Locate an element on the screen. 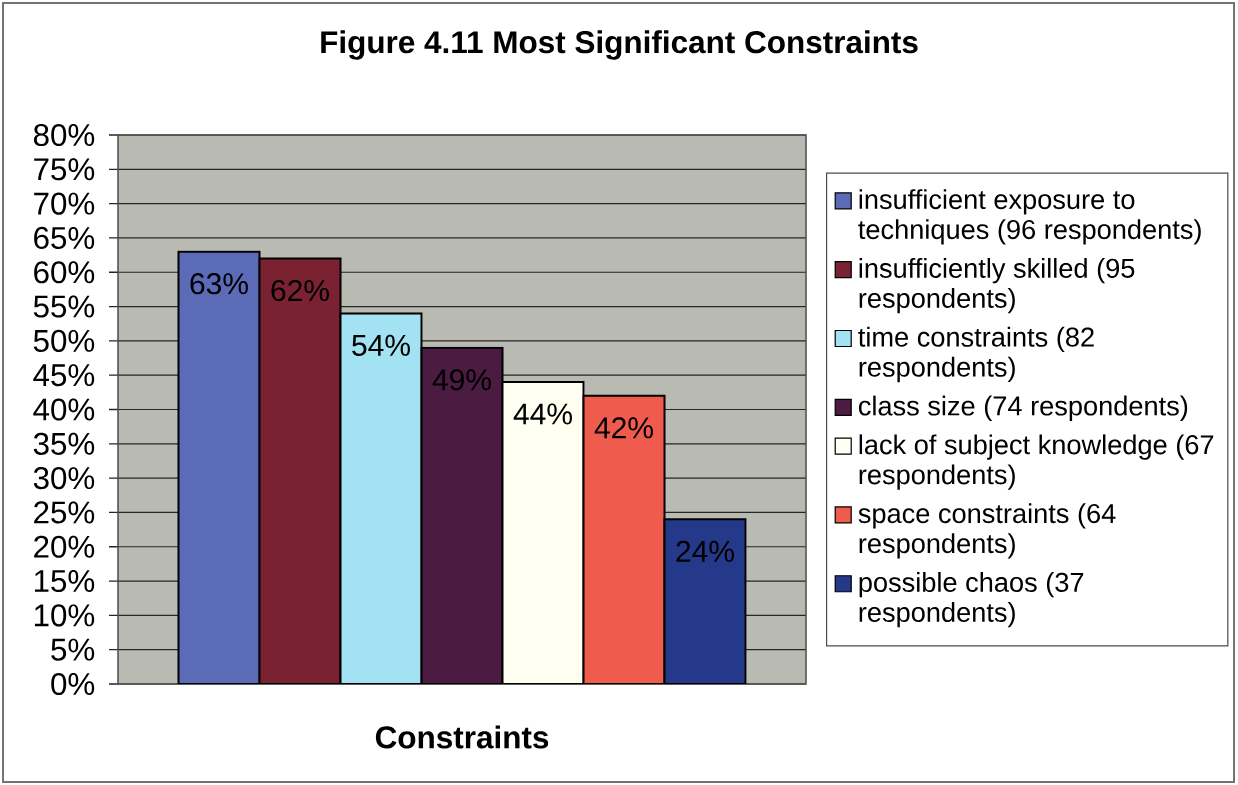 The image size is (1238, 785). legend-label: insufficient exposure to techniques (96 respondents) is located at coordinates (1029, 217).